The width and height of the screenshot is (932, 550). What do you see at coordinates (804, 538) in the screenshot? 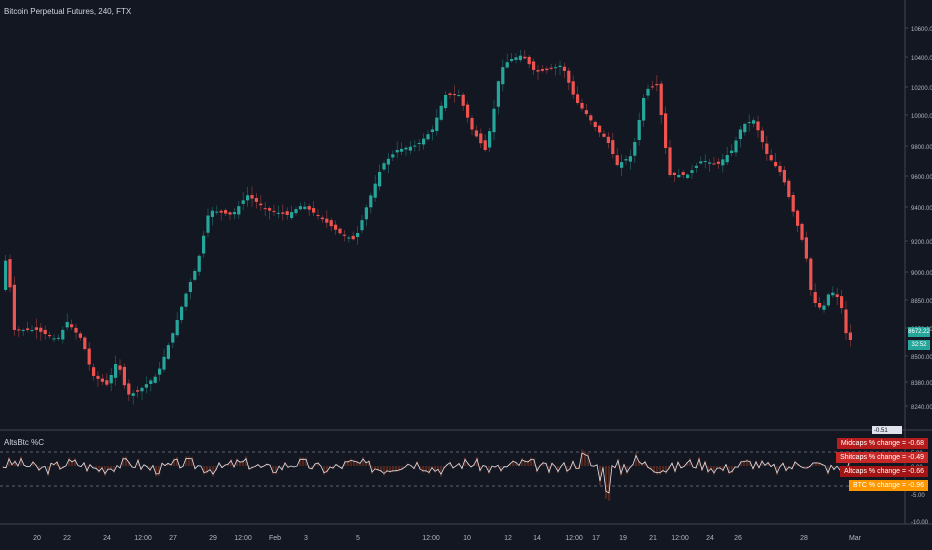
I see `time-axis-label: 28` at bounding box center [804, 538].